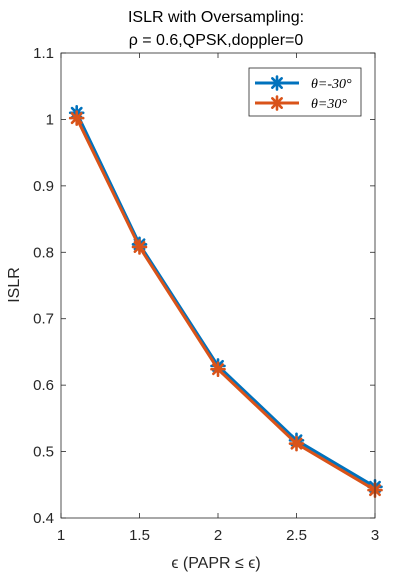 This screenshot has width=415, height=581. What do you see at coordinates (216, 40) in the screenshot?
I see `chart-subtitle: ρ = 0.6,QPSK,doppler=0` at bounding box center [216, 40].